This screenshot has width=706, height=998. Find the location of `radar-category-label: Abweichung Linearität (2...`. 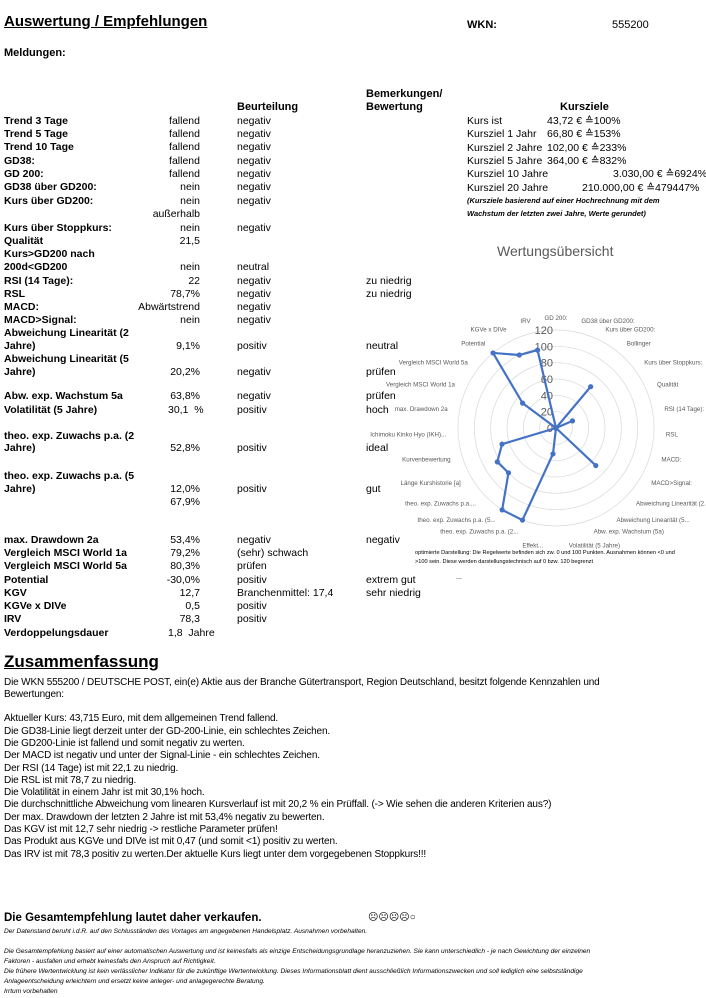

radar-category-label: Abweichung Linearität (2... is located at coordinates (671, 503).